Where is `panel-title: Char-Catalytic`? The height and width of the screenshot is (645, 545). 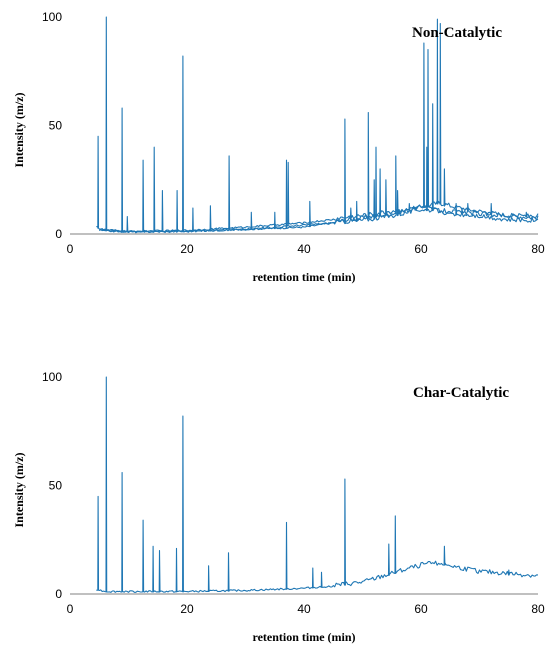 panel-title: Char-Catalytic is located at coordinates (461, 393).